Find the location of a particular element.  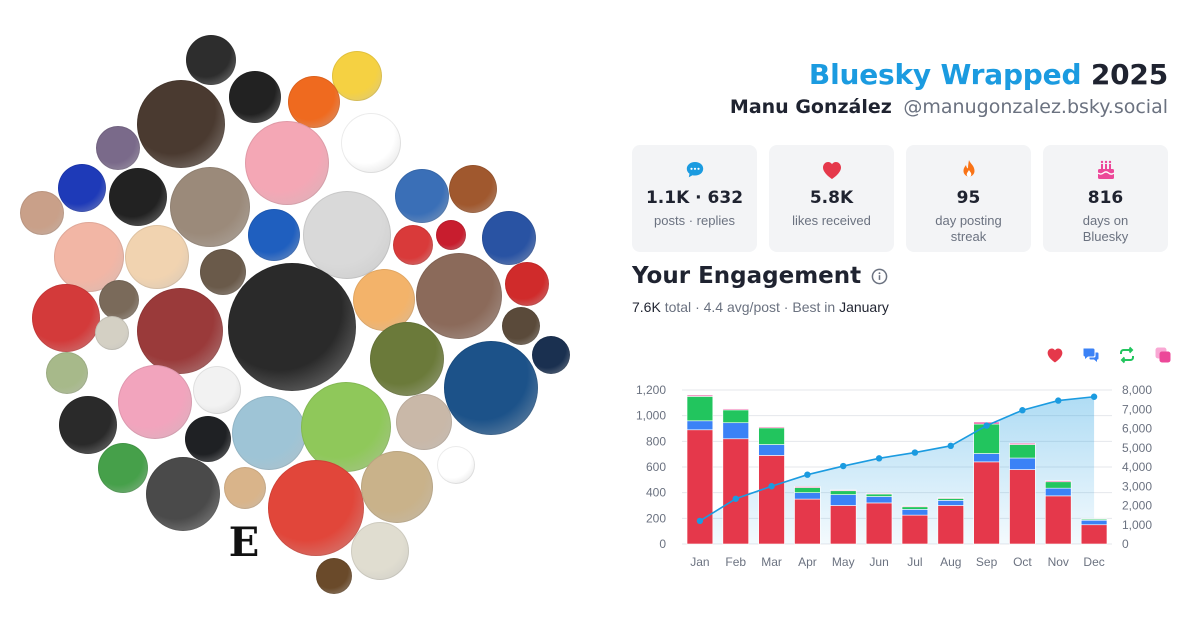

legend-reposts-repost-icon is located at coordinates (1127, 355).